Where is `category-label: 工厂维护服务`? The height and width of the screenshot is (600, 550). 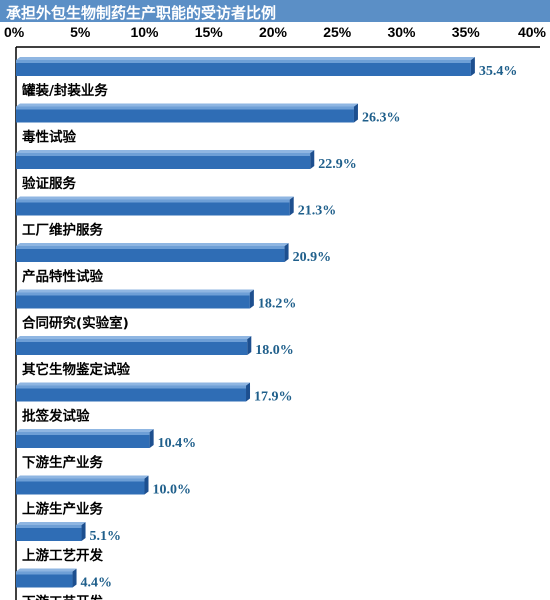 category-label: 工厂维护服务 is located at coordinates (62, 230).